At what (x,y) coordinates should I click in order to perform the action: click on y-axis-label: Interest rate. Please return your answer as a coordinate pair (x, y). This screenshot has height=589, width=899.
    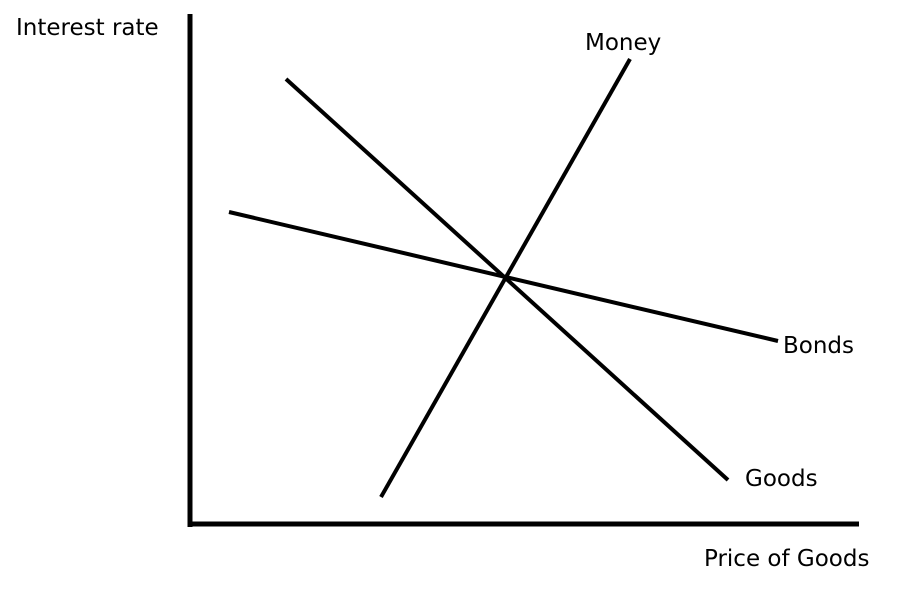
    Looking at the image, I should click on (87, 28).